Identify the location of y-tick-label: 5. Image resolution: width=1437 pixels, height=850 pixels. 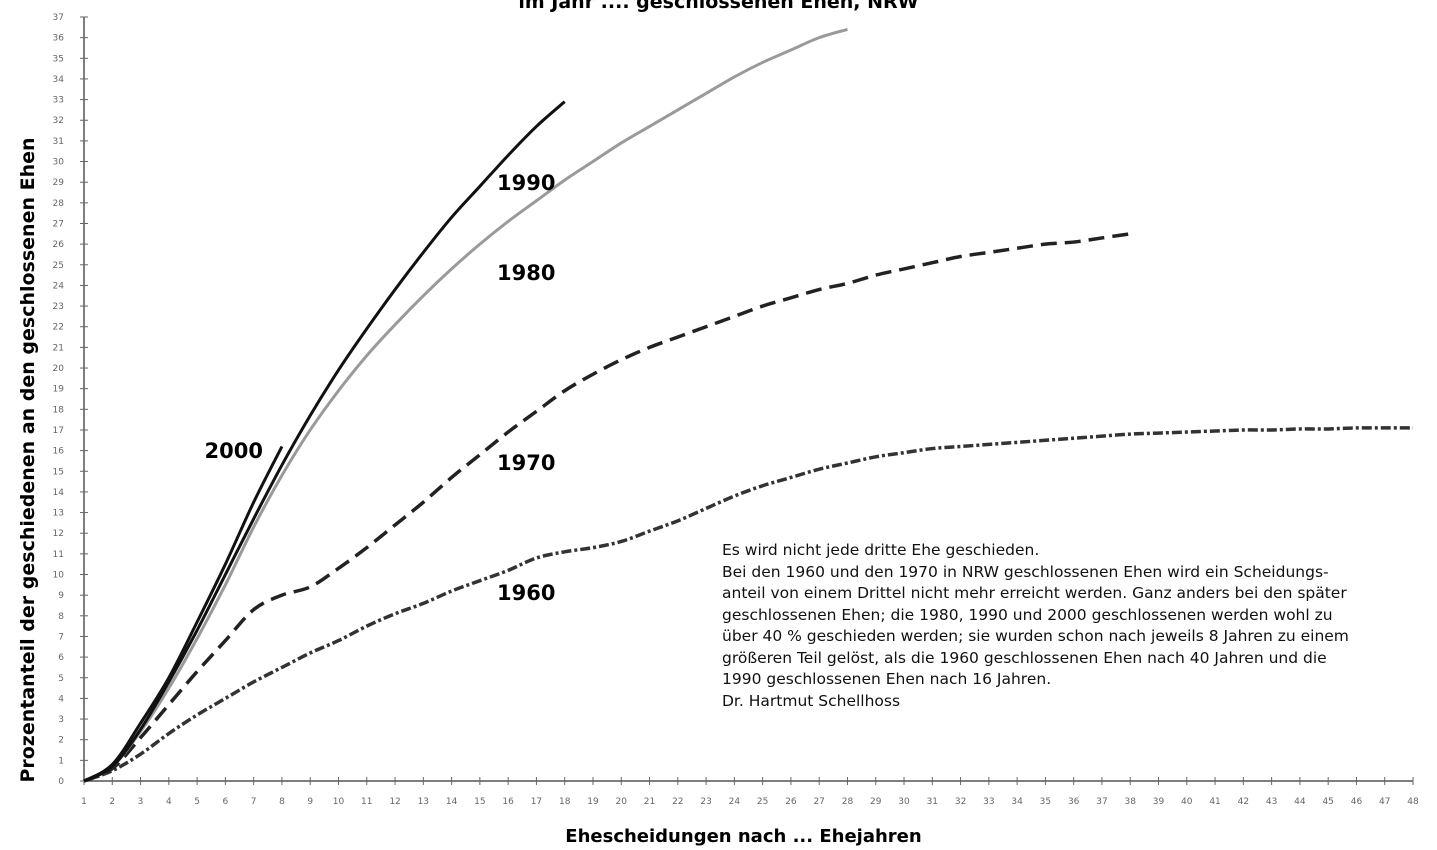
(61, 679).